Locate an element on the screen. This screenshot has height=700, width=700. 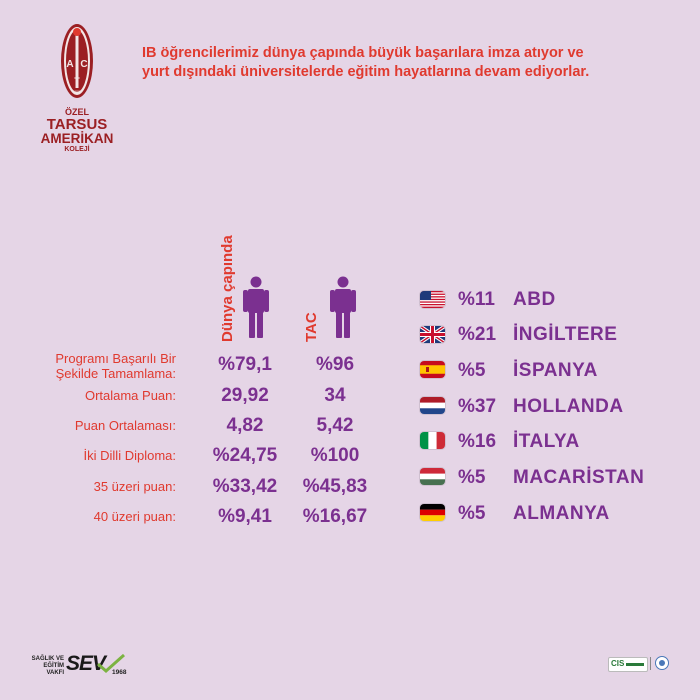
sev-line-2: EĞİTİM is located at coordinates (53, 666).